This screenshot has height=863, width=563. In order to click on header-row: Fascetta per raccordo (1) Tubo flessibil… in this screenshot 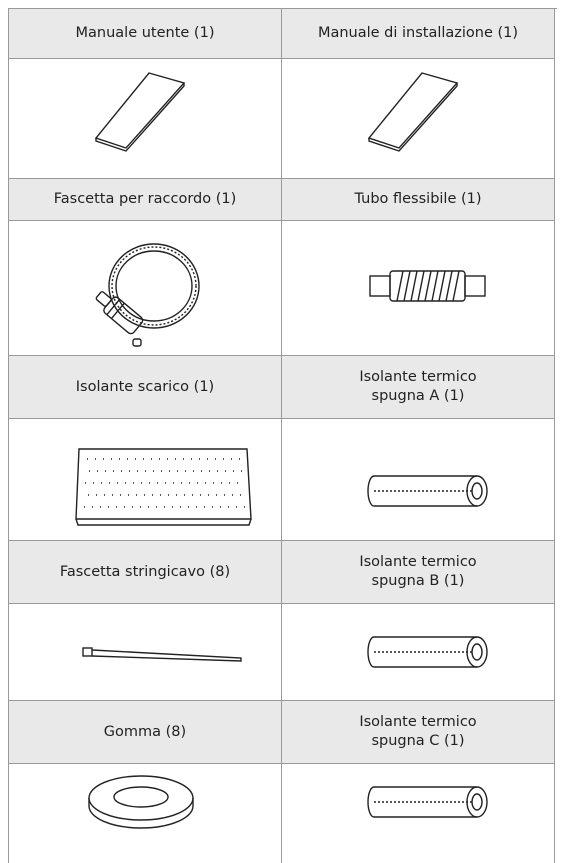, I will do `click(283, 200)`.